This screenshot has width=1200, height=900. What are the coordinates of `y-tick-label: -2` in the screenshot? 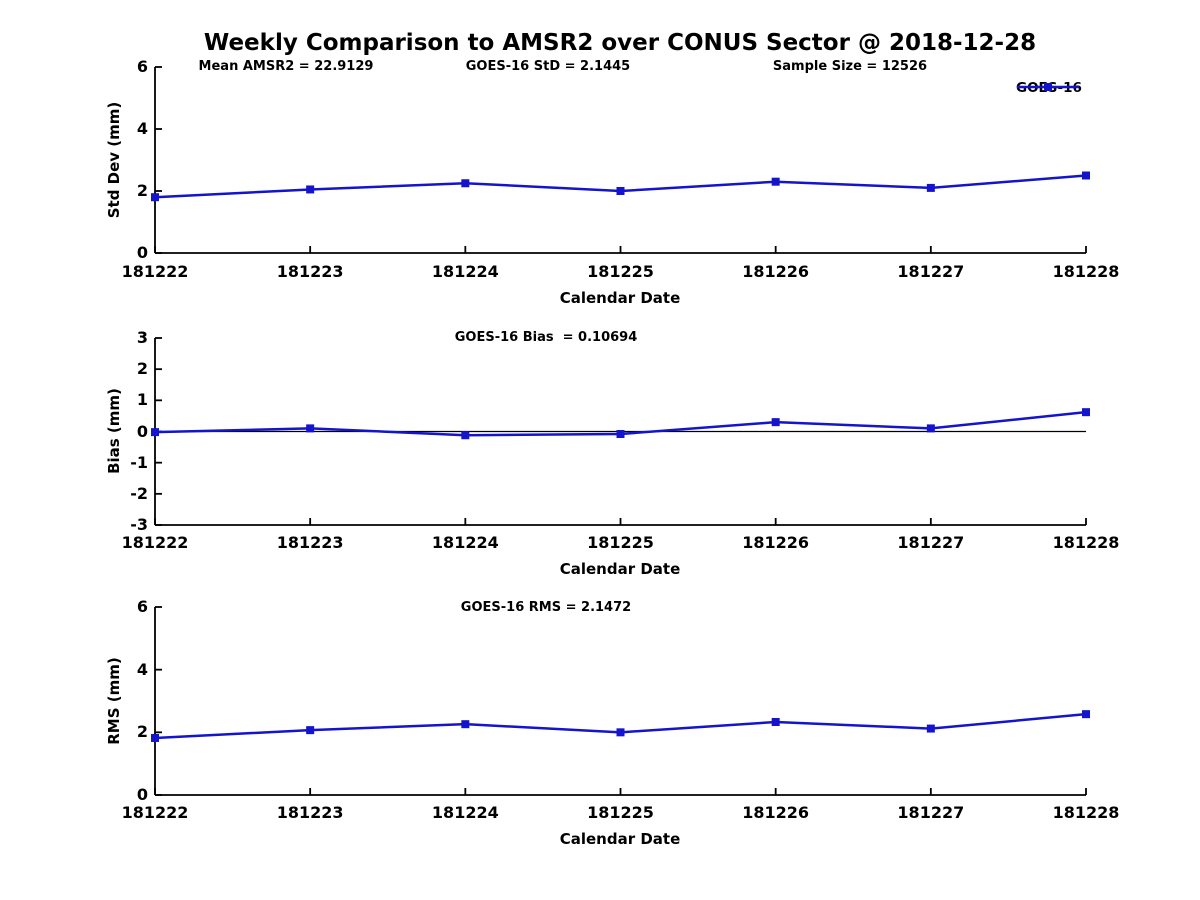 It's located at (139, 493).